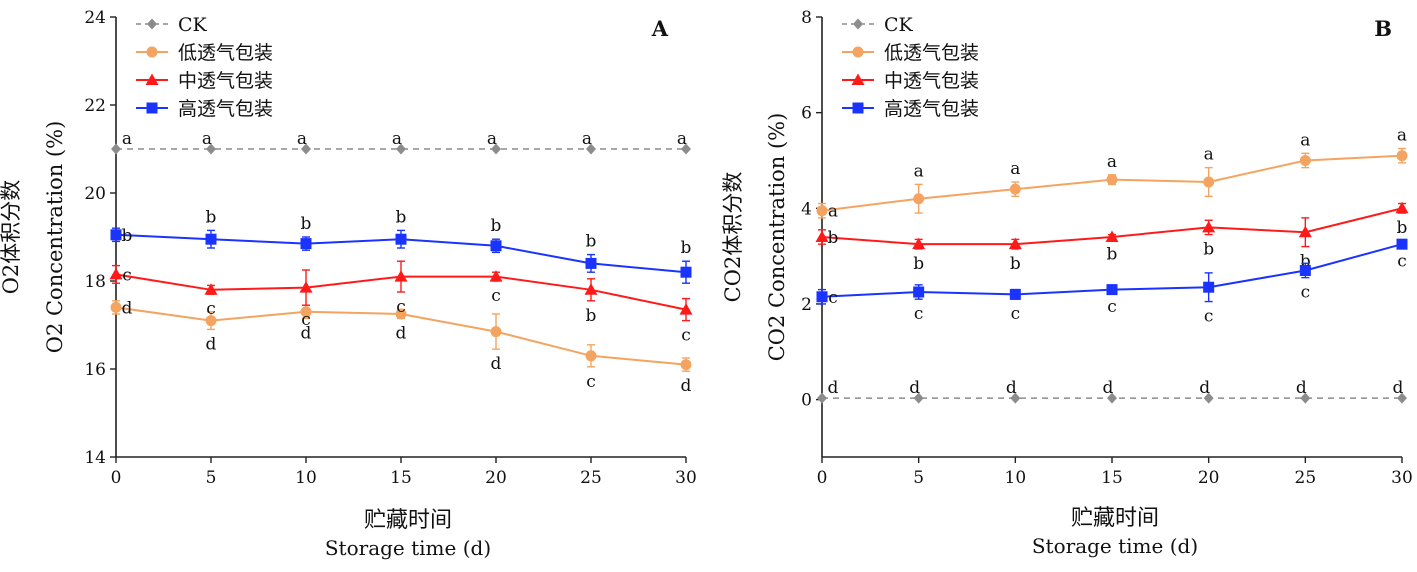 The width and height of the screenshot is (1417, 572). What do you see at coordinates (95, 370) in the screenshot?
I see `y-tick-label: 16` at bounding box center [95, 370].